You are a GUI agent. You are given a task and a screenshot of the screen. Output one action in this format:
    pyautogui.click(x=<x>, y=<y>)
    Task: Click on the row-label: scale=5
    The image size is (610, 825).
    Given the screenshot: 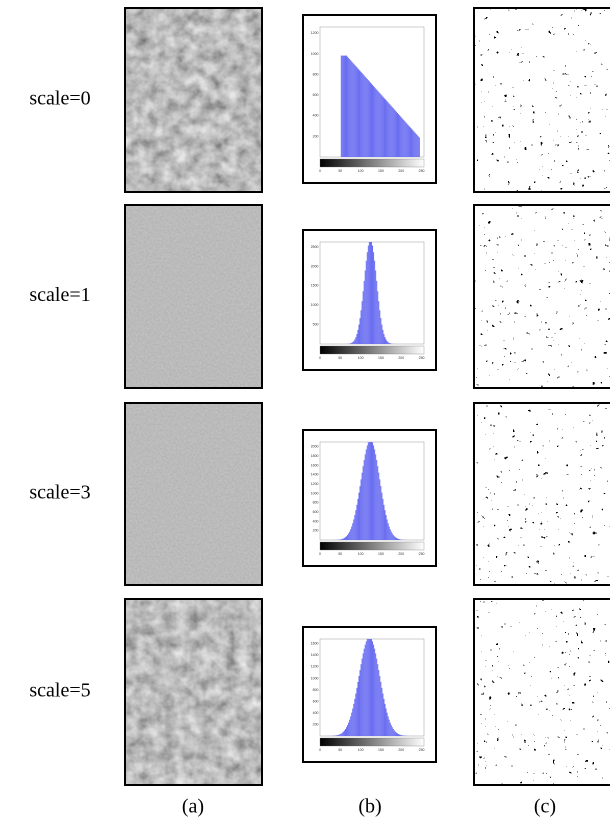 What is the action you would take?
    pyautogui.click(x=59, y=691)
    